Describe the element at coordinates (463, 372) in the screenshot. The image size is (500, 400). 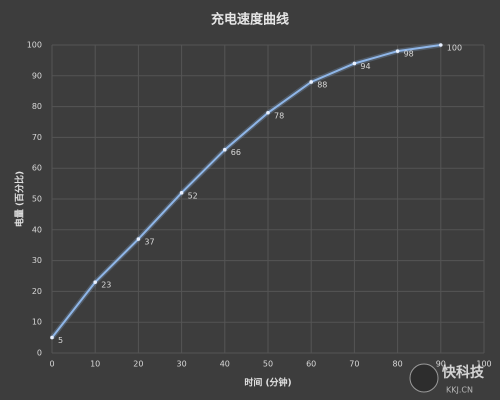
I see `watermark-text: 快科技` at that location.